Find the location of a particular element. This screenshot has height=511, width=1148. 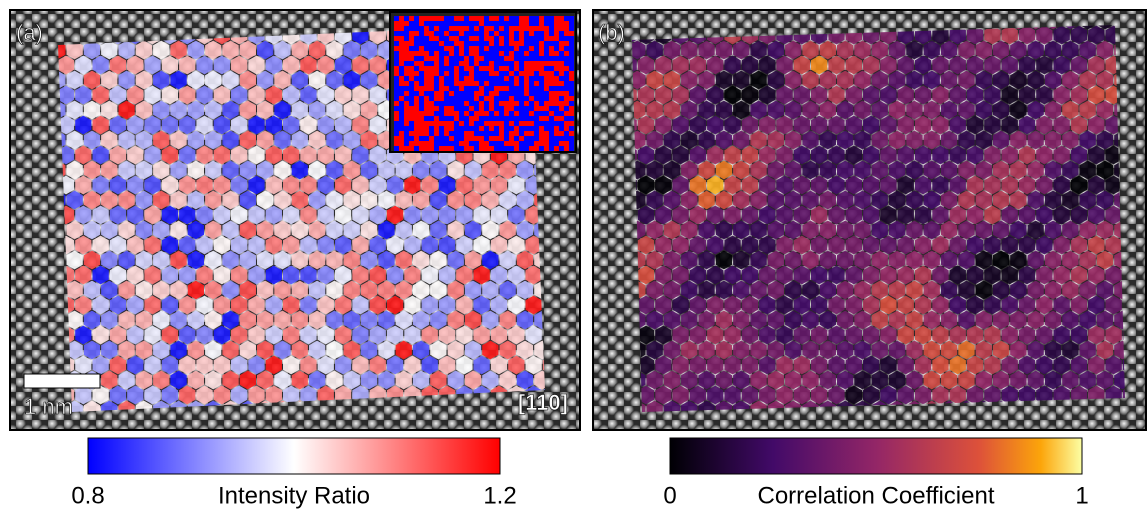

panel-label: (b) is located at coordinates (611, 32).